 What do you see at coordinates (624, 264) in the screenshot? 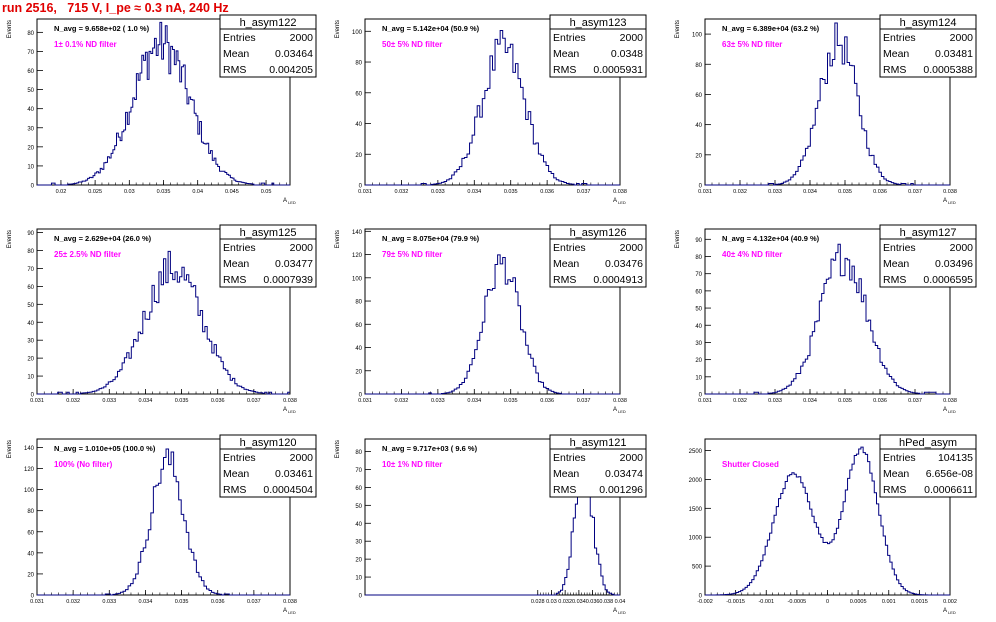
I see `stats-value: 0.03476` at bounding box center [624, 264].